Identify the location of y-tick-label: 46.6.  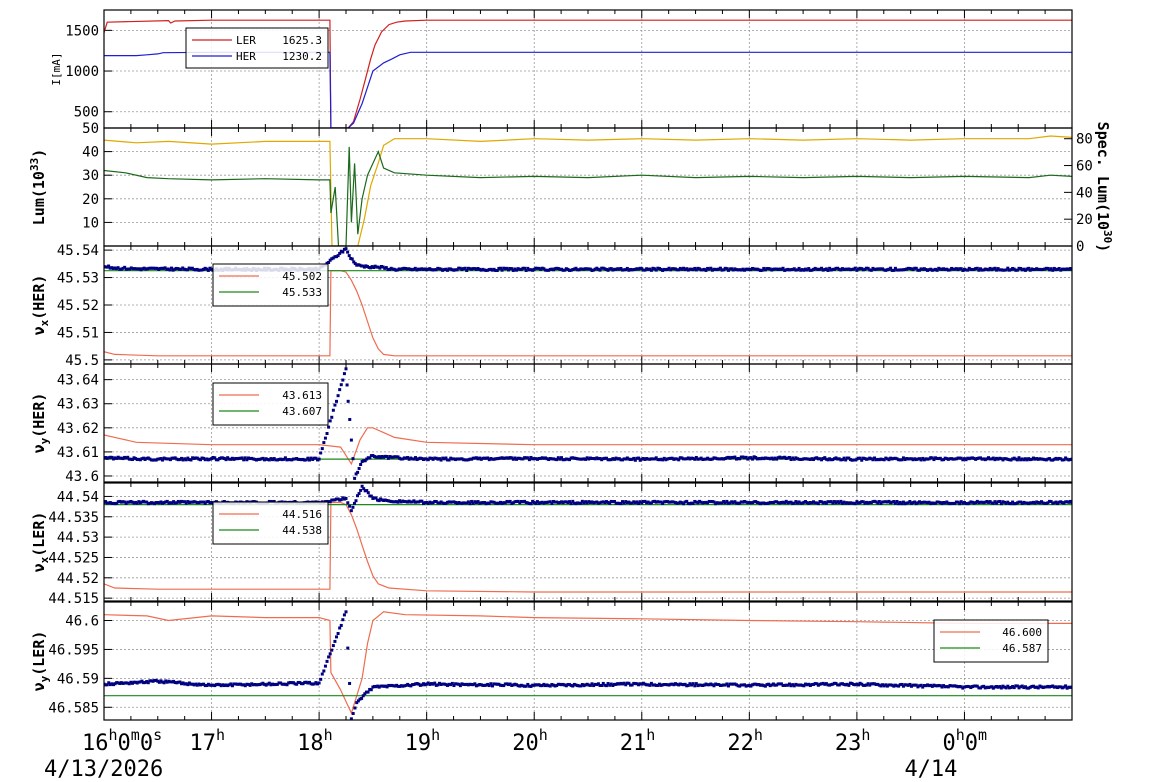
(82, 622).